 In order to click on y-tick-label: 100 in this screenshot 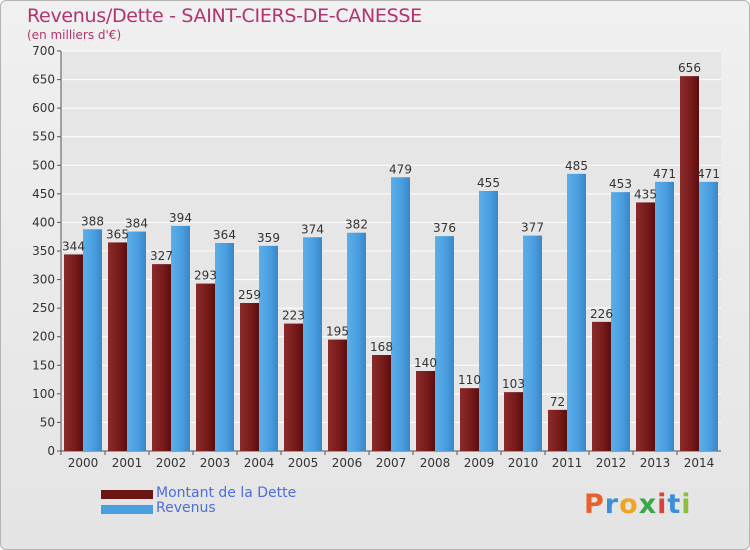, I will do `click(43, 394)`.